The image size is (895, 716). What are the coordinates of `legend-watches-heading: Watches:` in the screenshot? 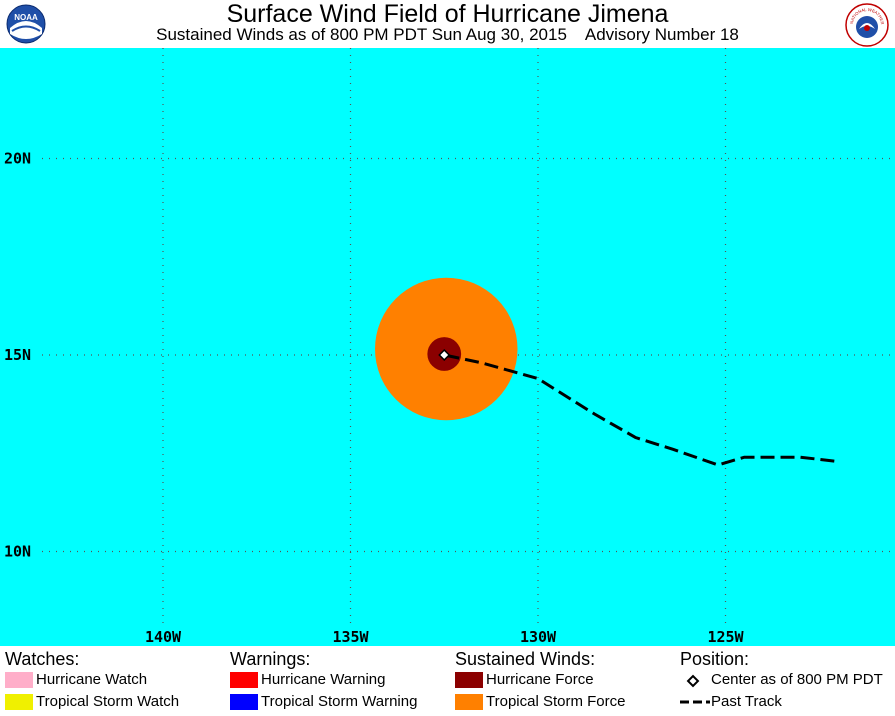 It's located at (42, 659).